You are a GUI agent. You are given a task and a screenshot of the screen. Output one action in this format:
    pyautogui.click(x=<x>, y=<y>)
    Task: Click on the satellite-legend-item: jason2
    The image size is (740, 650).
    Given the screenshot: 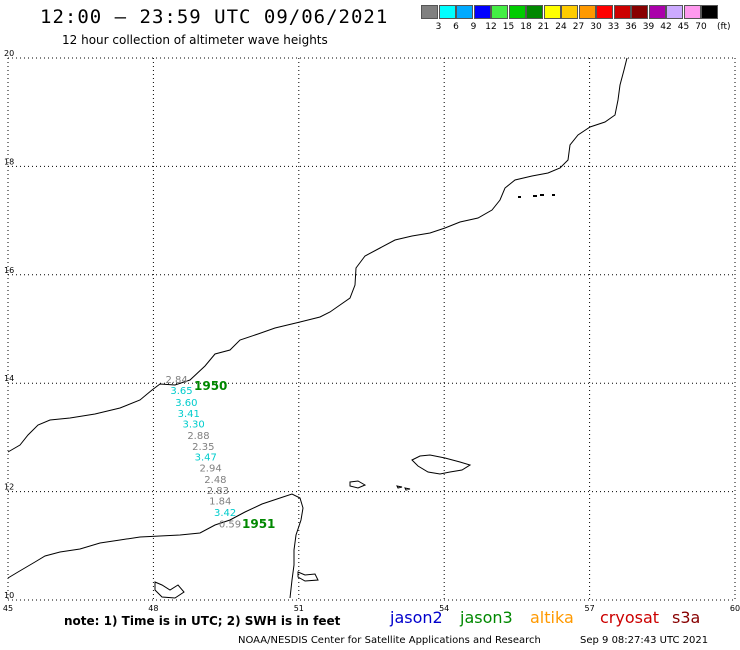 What is the action you would take?
    pyautogui.click(x=416, y=617)
    